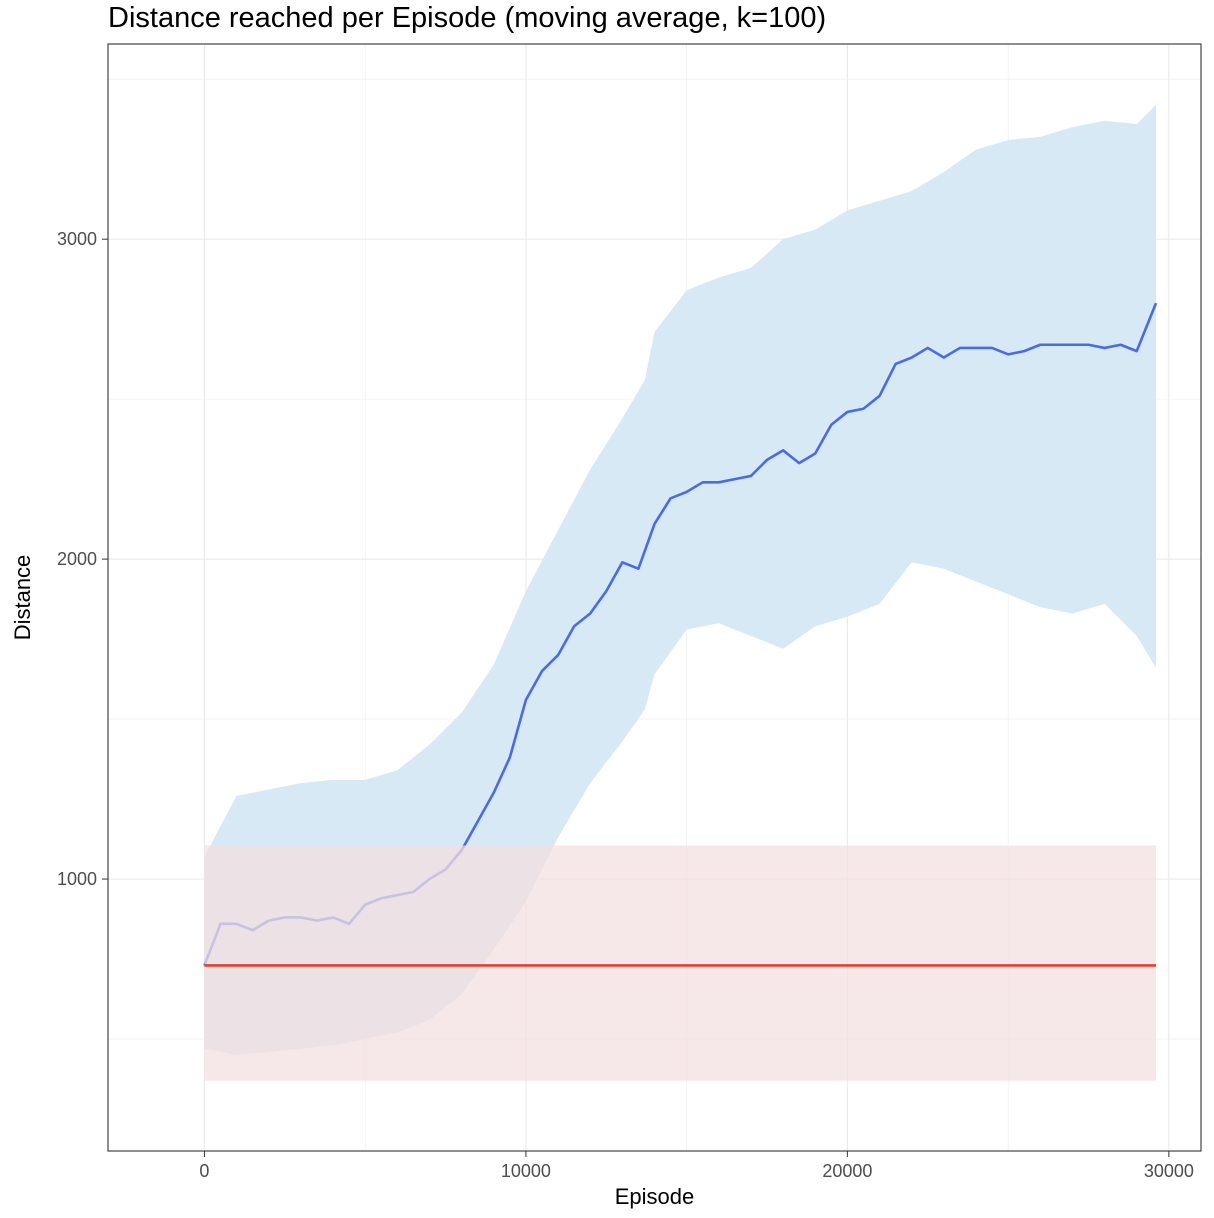 This screenshot has height=1218, width=1214. Describe the element at coordinates (77, 879) in the screenshot. I see `y-tick-label: 1000` at that location.